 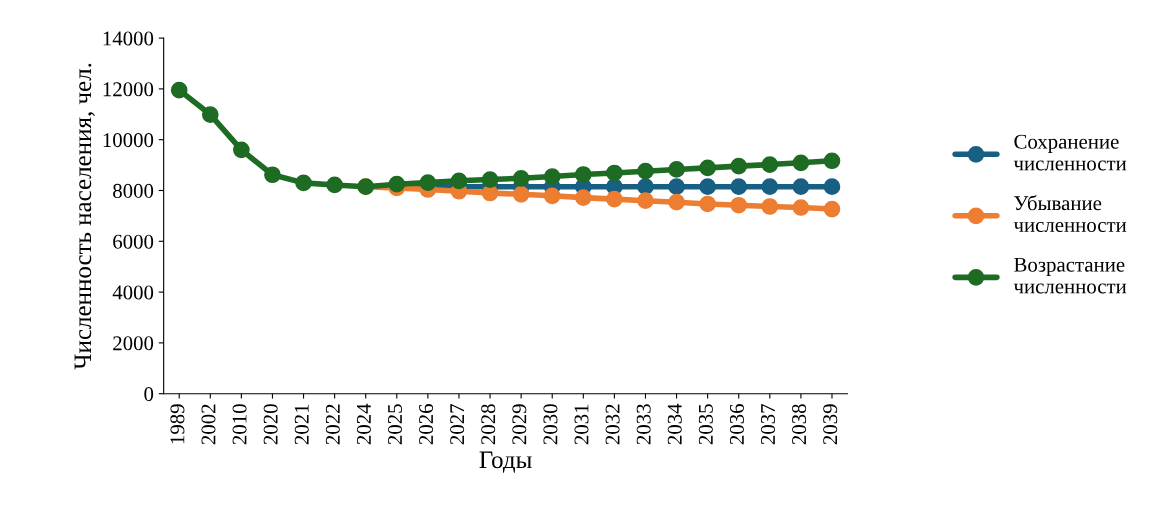 I want to click on x-tick-label: 2038, so click(x=799, y=424).